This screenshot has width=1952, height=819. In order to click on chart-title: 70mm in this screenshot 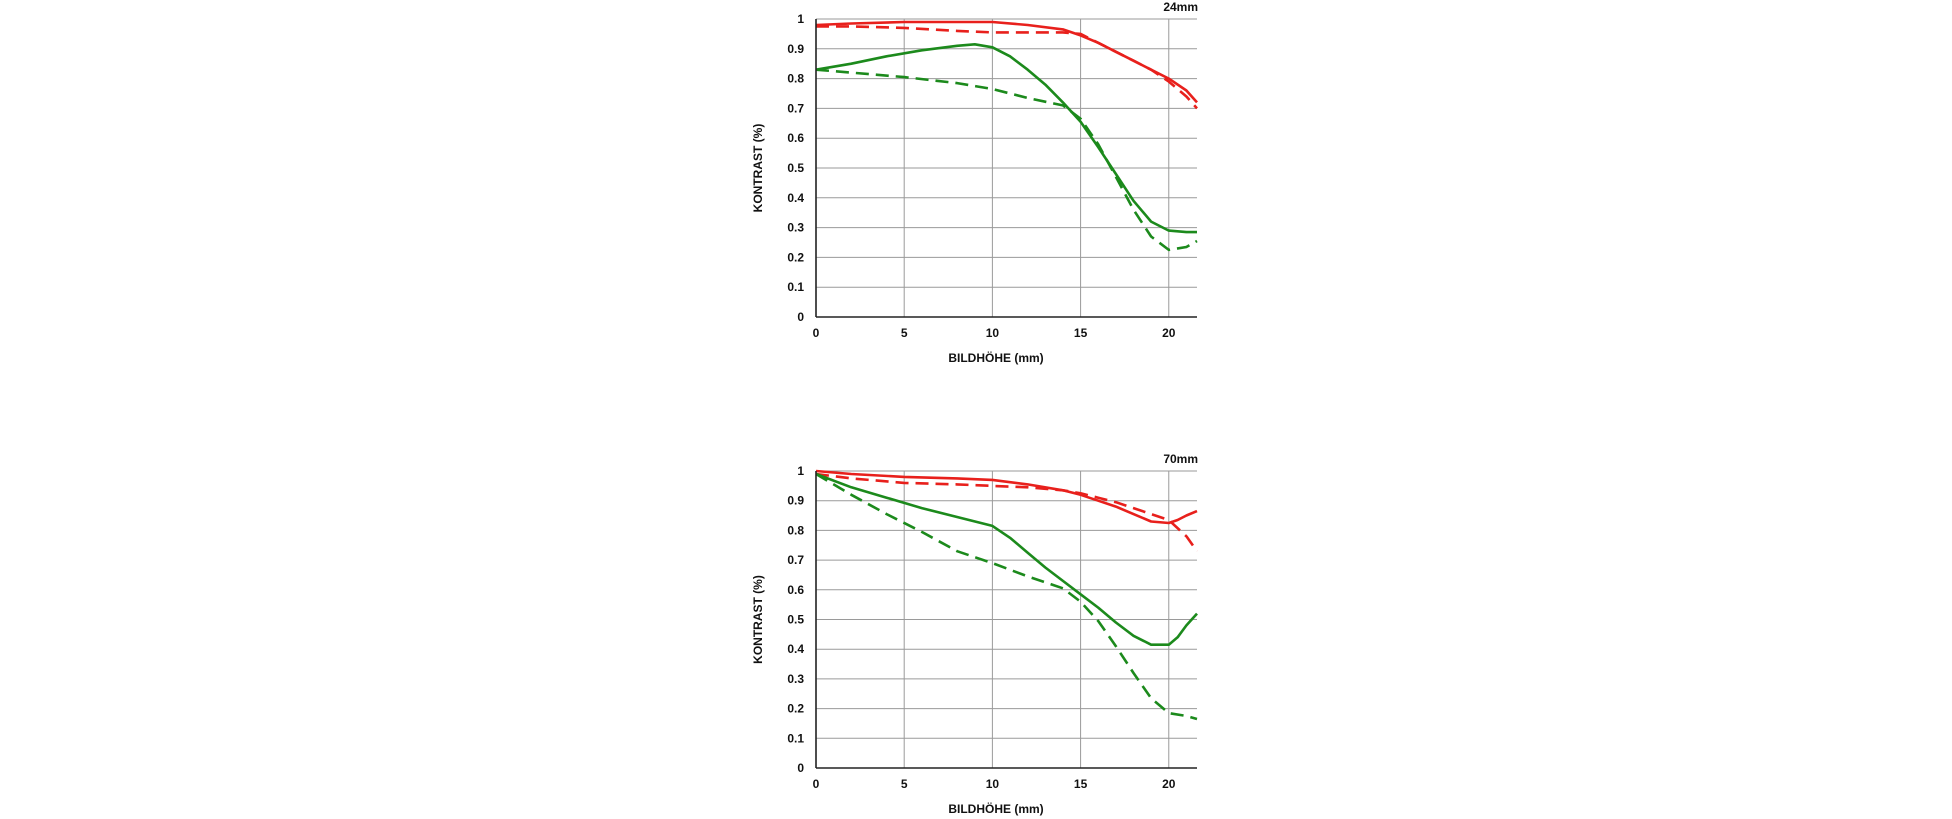, I will do `click(1180, 459)`.